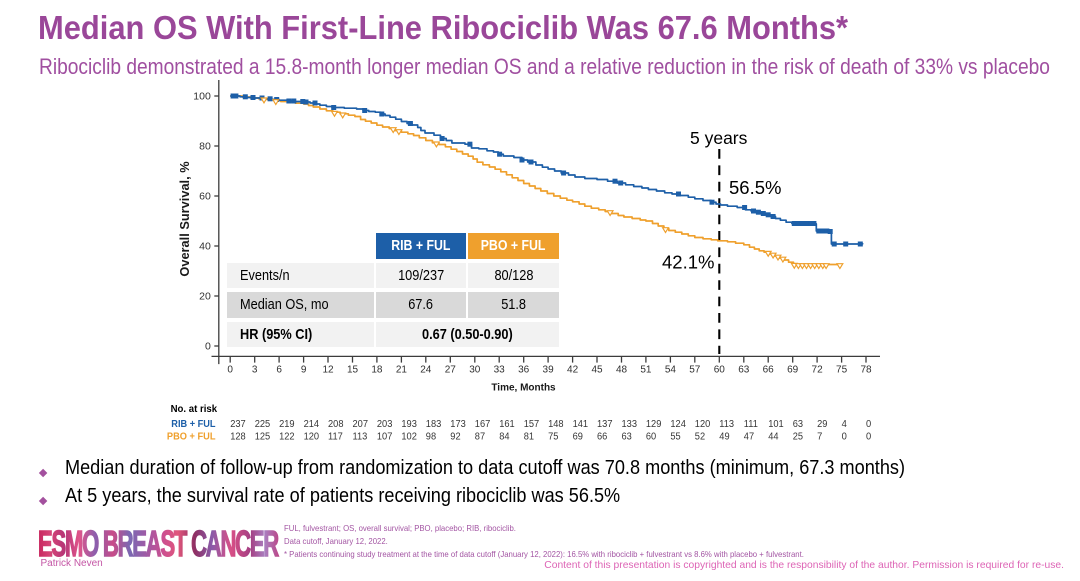 This screenshot has height=581, width=1080. I want to click on svg-text: 51, so click(646, 370).